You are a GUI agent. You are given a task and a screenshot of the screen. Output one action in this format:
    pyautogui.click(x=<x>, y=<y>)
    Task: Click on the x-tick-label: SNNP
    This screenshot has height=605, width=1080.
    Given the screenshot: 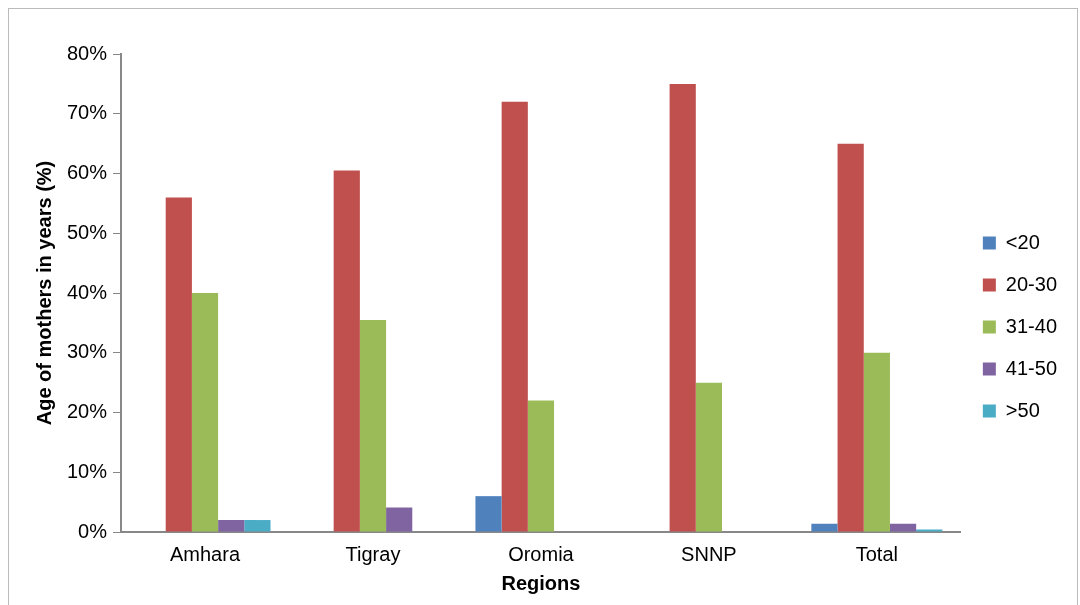 What is the action you would take?
    pyautogui.click(x=709, y=553)
    